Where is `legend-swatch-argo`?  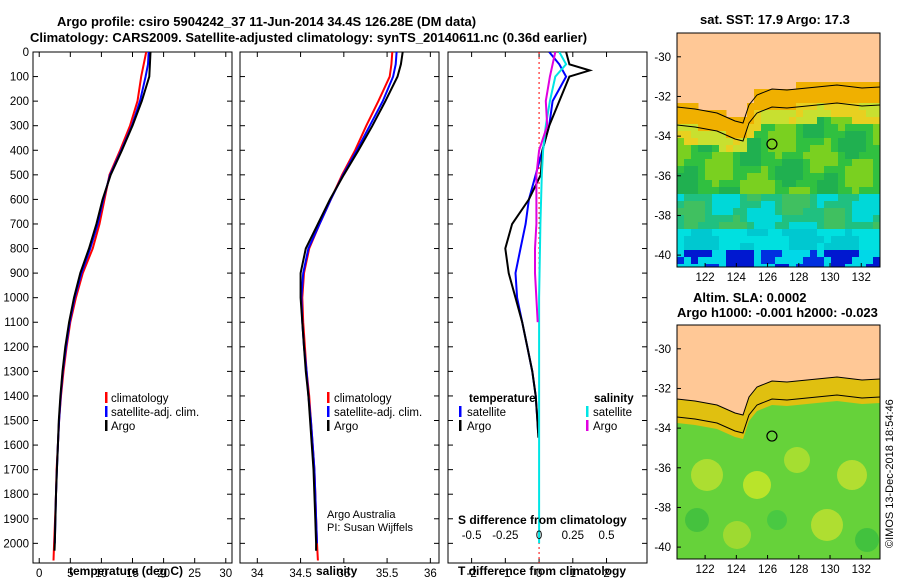 legend-swatch-argo is located at coordinates (328, 425).